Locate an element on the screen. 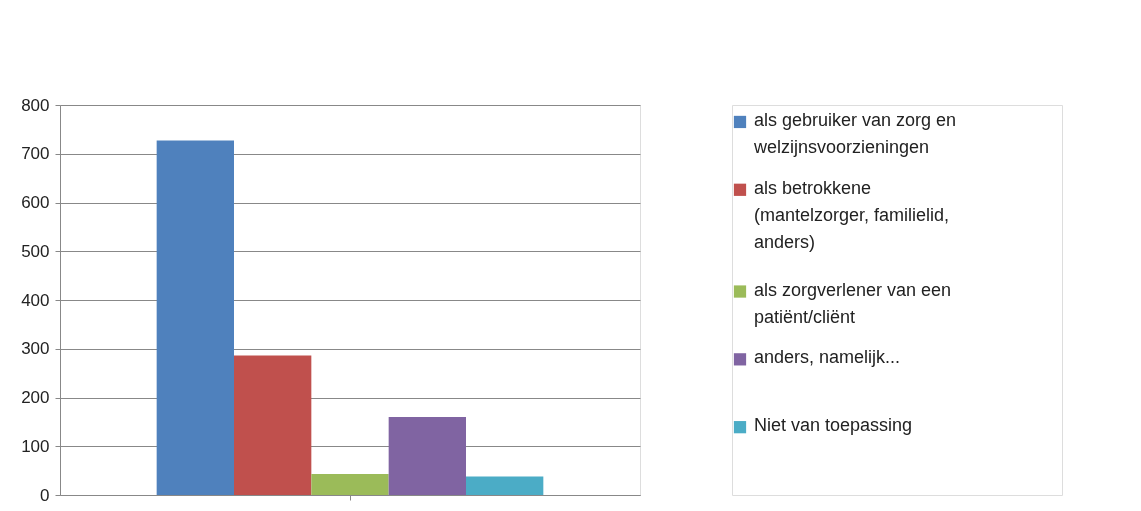 Image resolution: width=1141 pixels, height=511 pixels. y-tick-label: 500 is located at coordinates (35, 251).